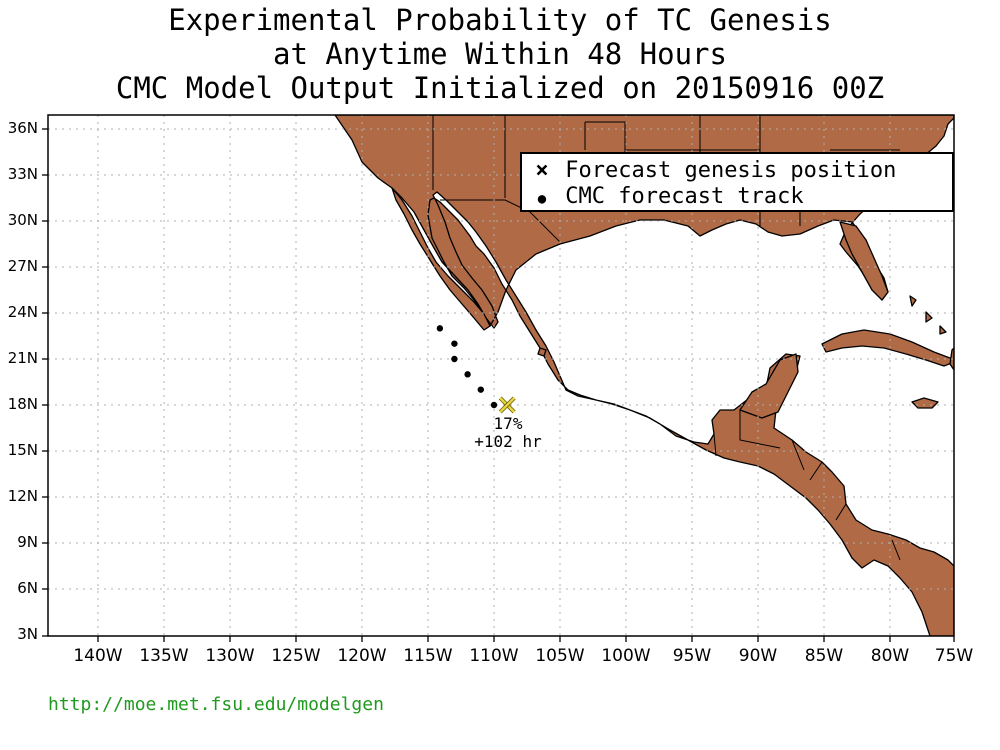  I want to click on lat-label: 21N, so click(22, 358).